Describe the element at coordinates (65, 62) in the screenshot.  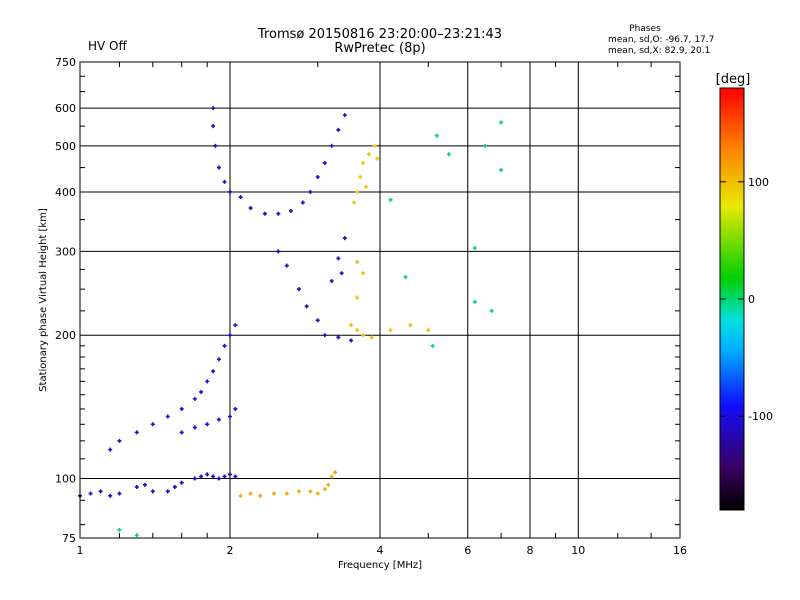
I see `y-tick-label: 750` at that location.